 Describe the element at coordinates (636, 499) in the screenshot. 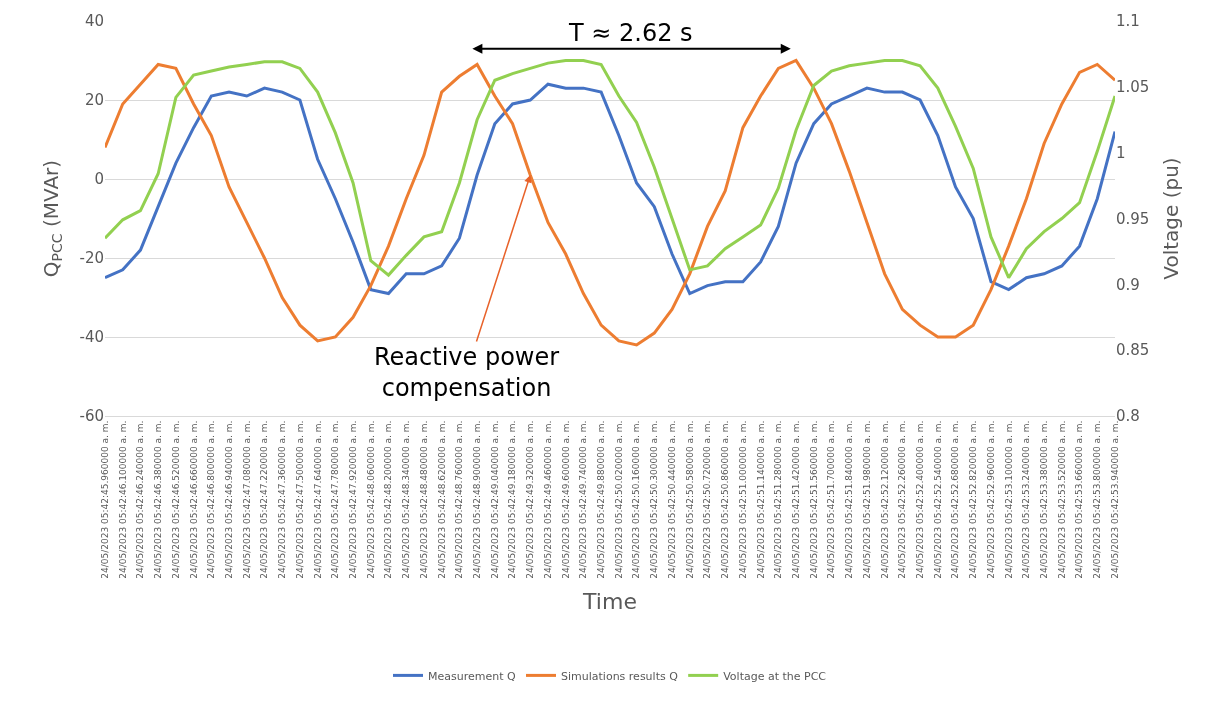

I see `x-tick-label: 24/05/2023 05:42:50.160000 a. m.` at that location.